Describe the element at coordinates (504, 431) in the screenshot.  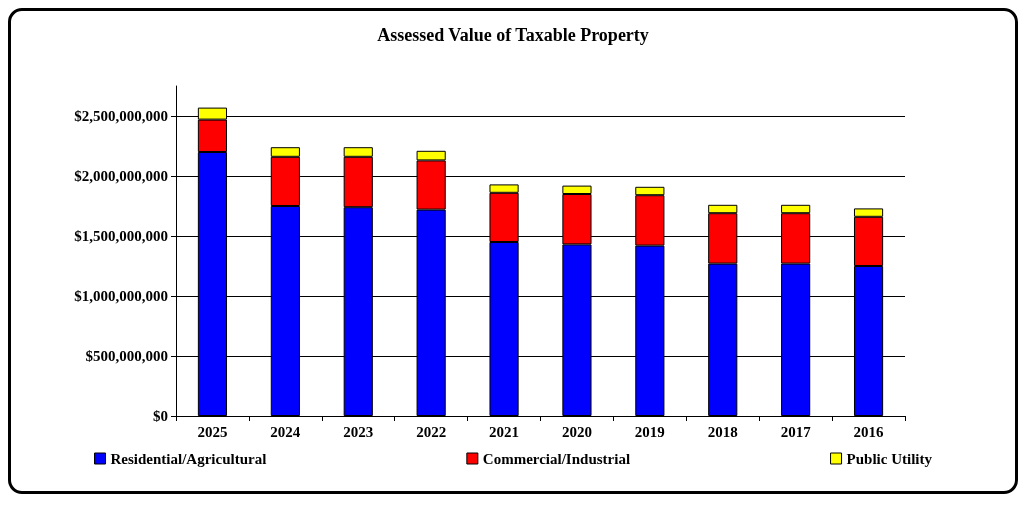
I see `x-tick-label: 2021` at that location.